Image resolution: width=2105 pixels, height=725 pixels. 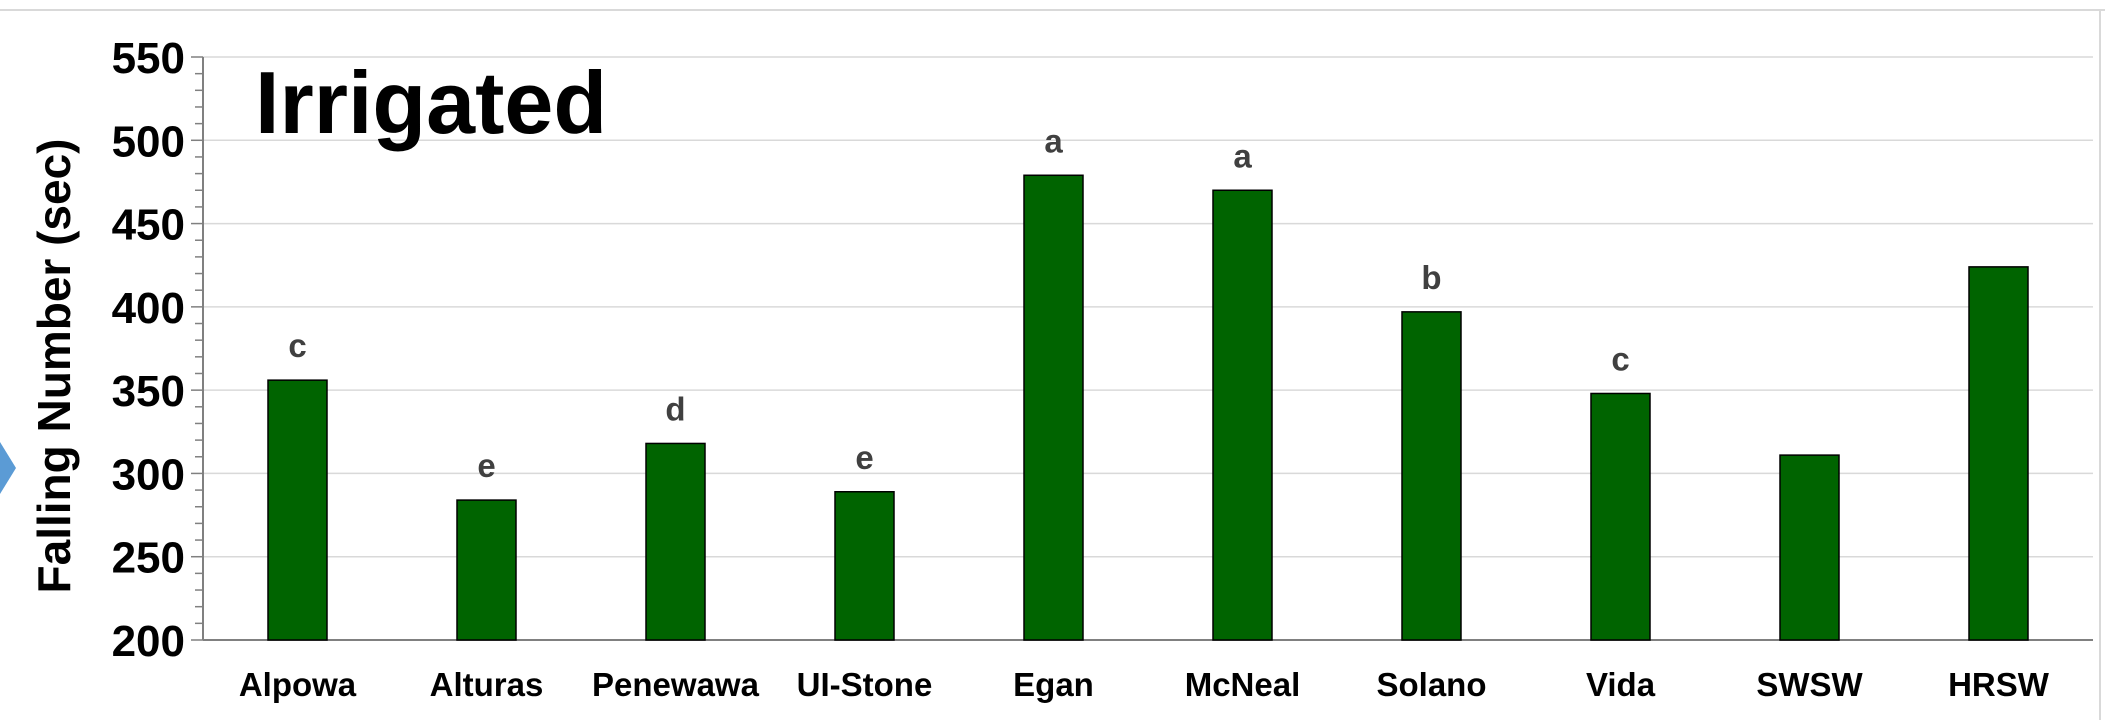 What do you see at coordinates (1053, 684) in the screenshot?
I see `x-category-label: Egan` at bounding box center [1053, 684].